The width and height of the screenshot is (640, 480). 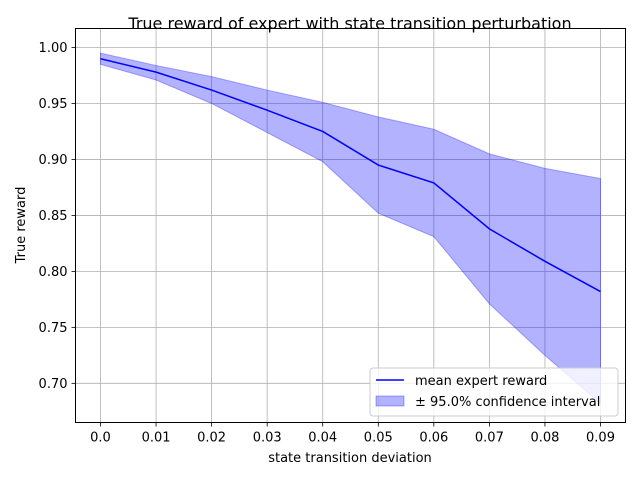 I want to click on x-tick-label: 0.07, so click(x=489, y=438).